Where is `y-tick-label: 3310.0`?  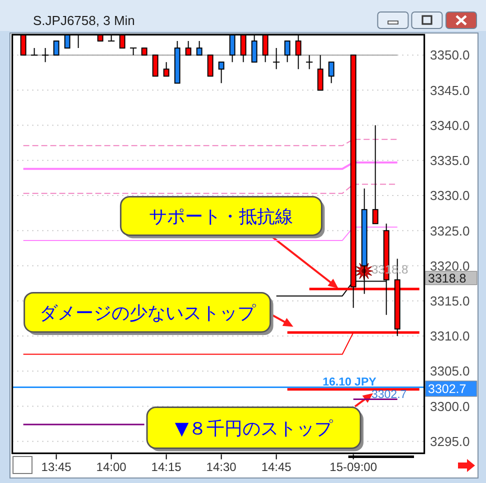
y-tick-label: 3310.0 is located at coordinates (450, 336).